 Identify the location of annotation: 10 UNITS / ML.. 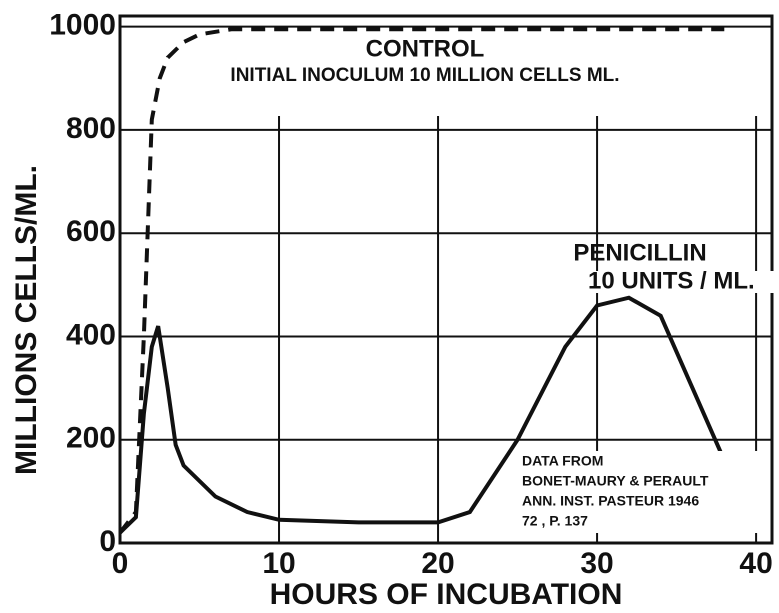
(671, 280).